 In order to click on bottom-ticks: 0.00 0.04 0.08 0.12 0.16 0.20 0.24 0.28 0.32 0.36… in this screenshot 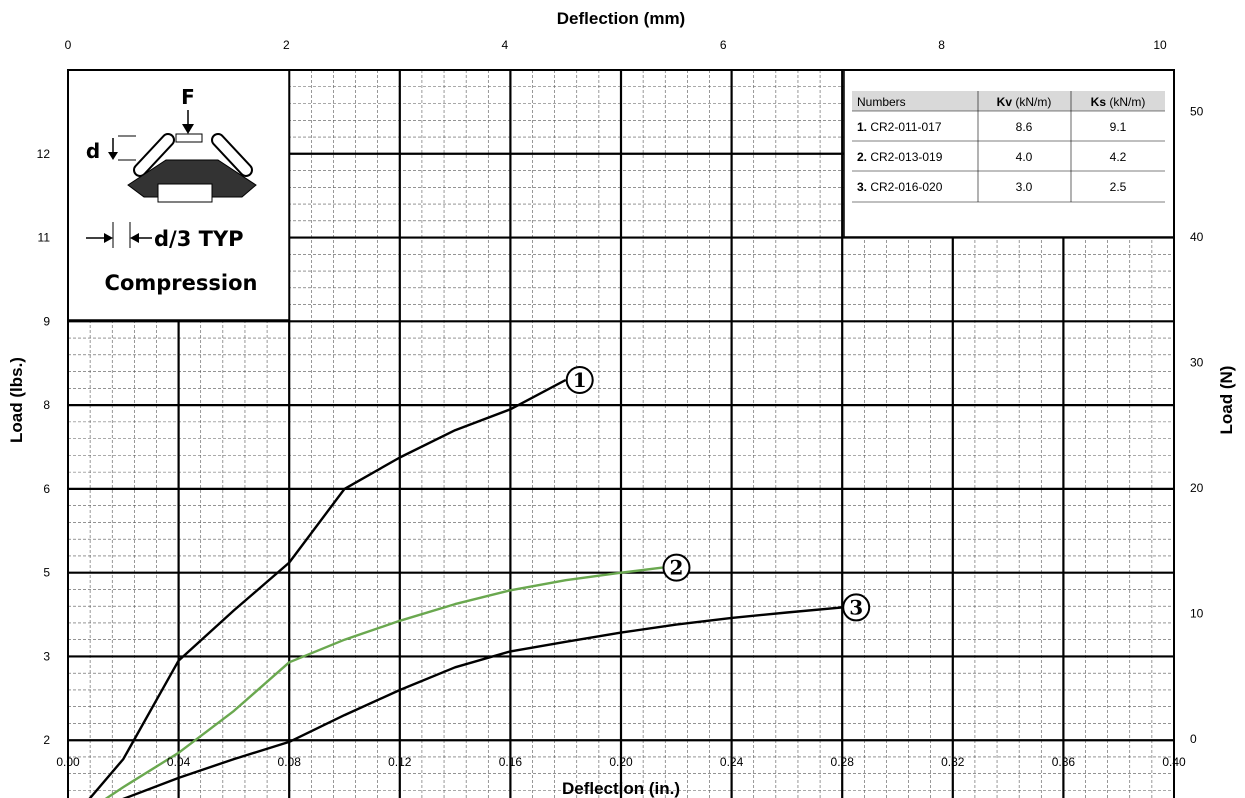, I will do `click(621, 762)`.